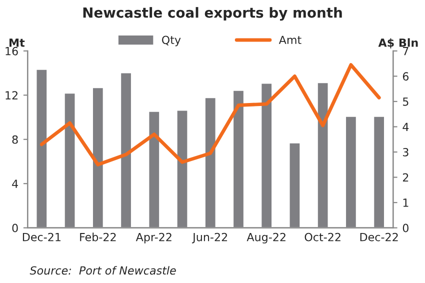  What do you see at coordinates (103, 270) in the screenshot?
I see `source-note: Source: Port of Newcastle` at bounding box center [103, 270].